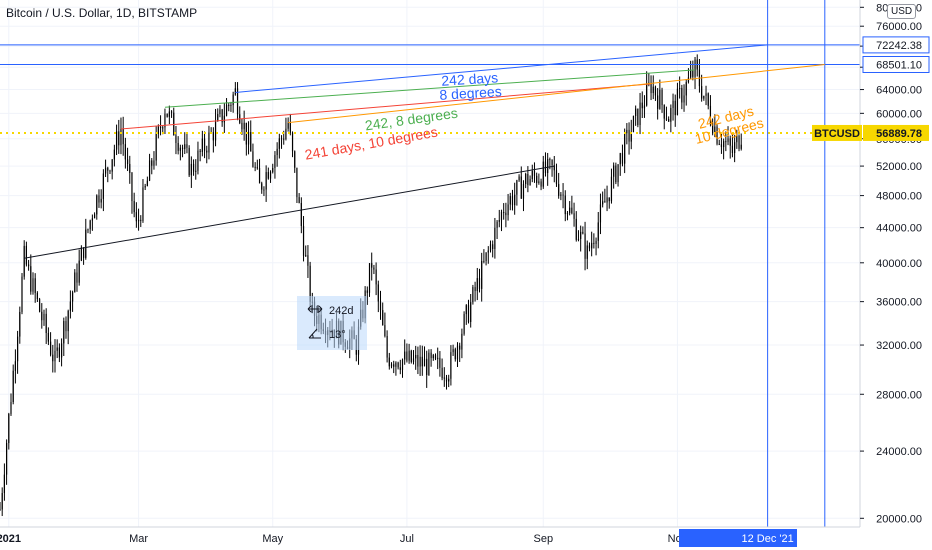 This screenshot has width=932, height=550. What do you see at coordinates (899, 303) in the screenshot?
I see `price-tick-label: 36000.00` at bounding box center [899, 303].